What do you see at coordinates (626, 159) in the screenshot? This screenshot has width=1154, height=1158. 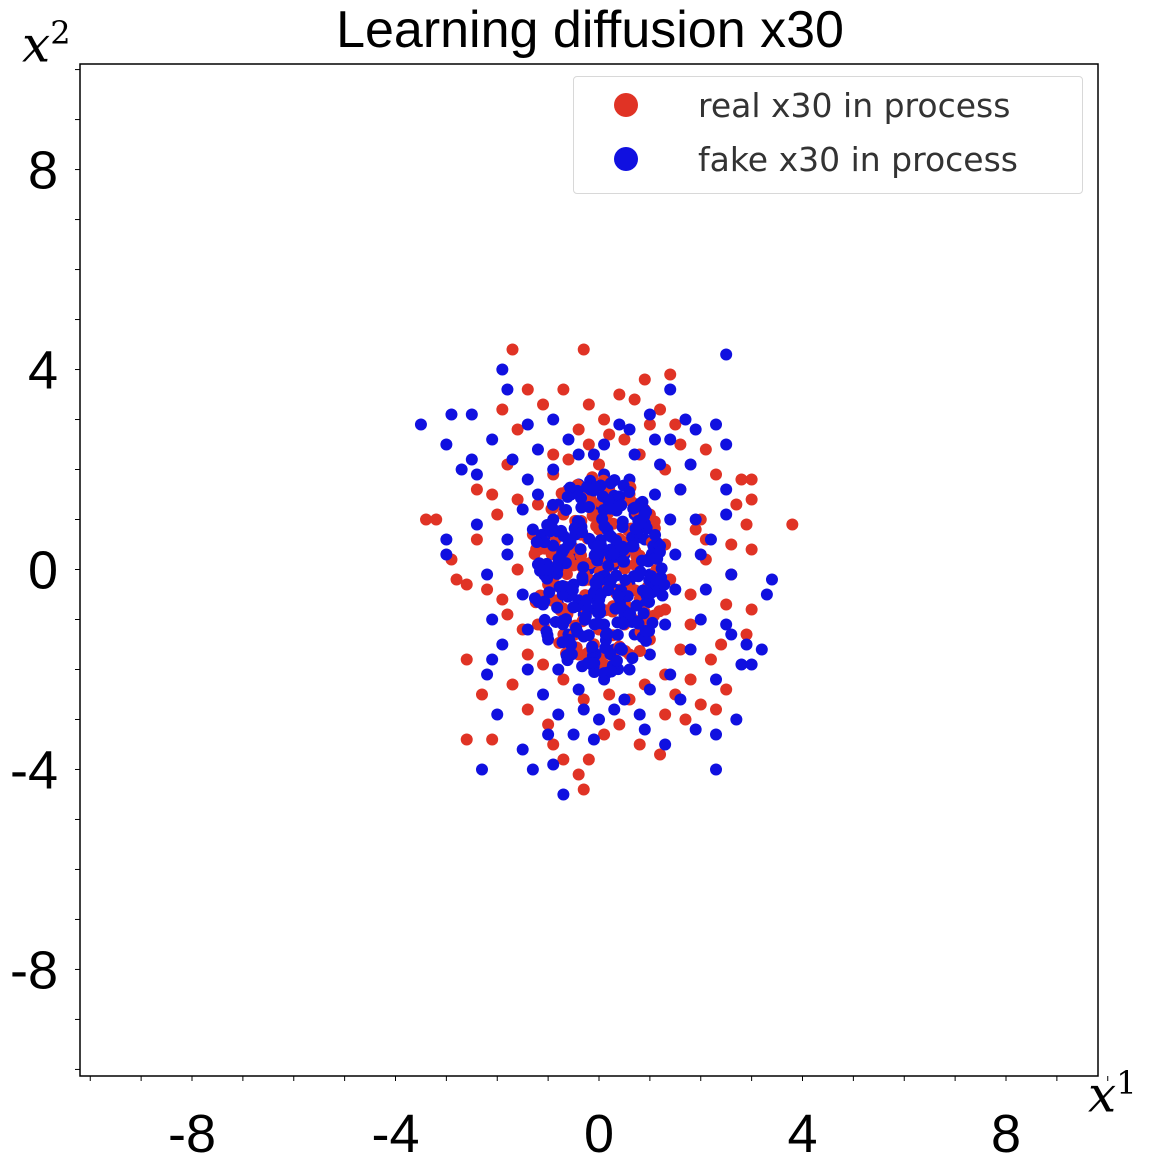 I see `legend-marker-fake` at bounding box center [626, 159].